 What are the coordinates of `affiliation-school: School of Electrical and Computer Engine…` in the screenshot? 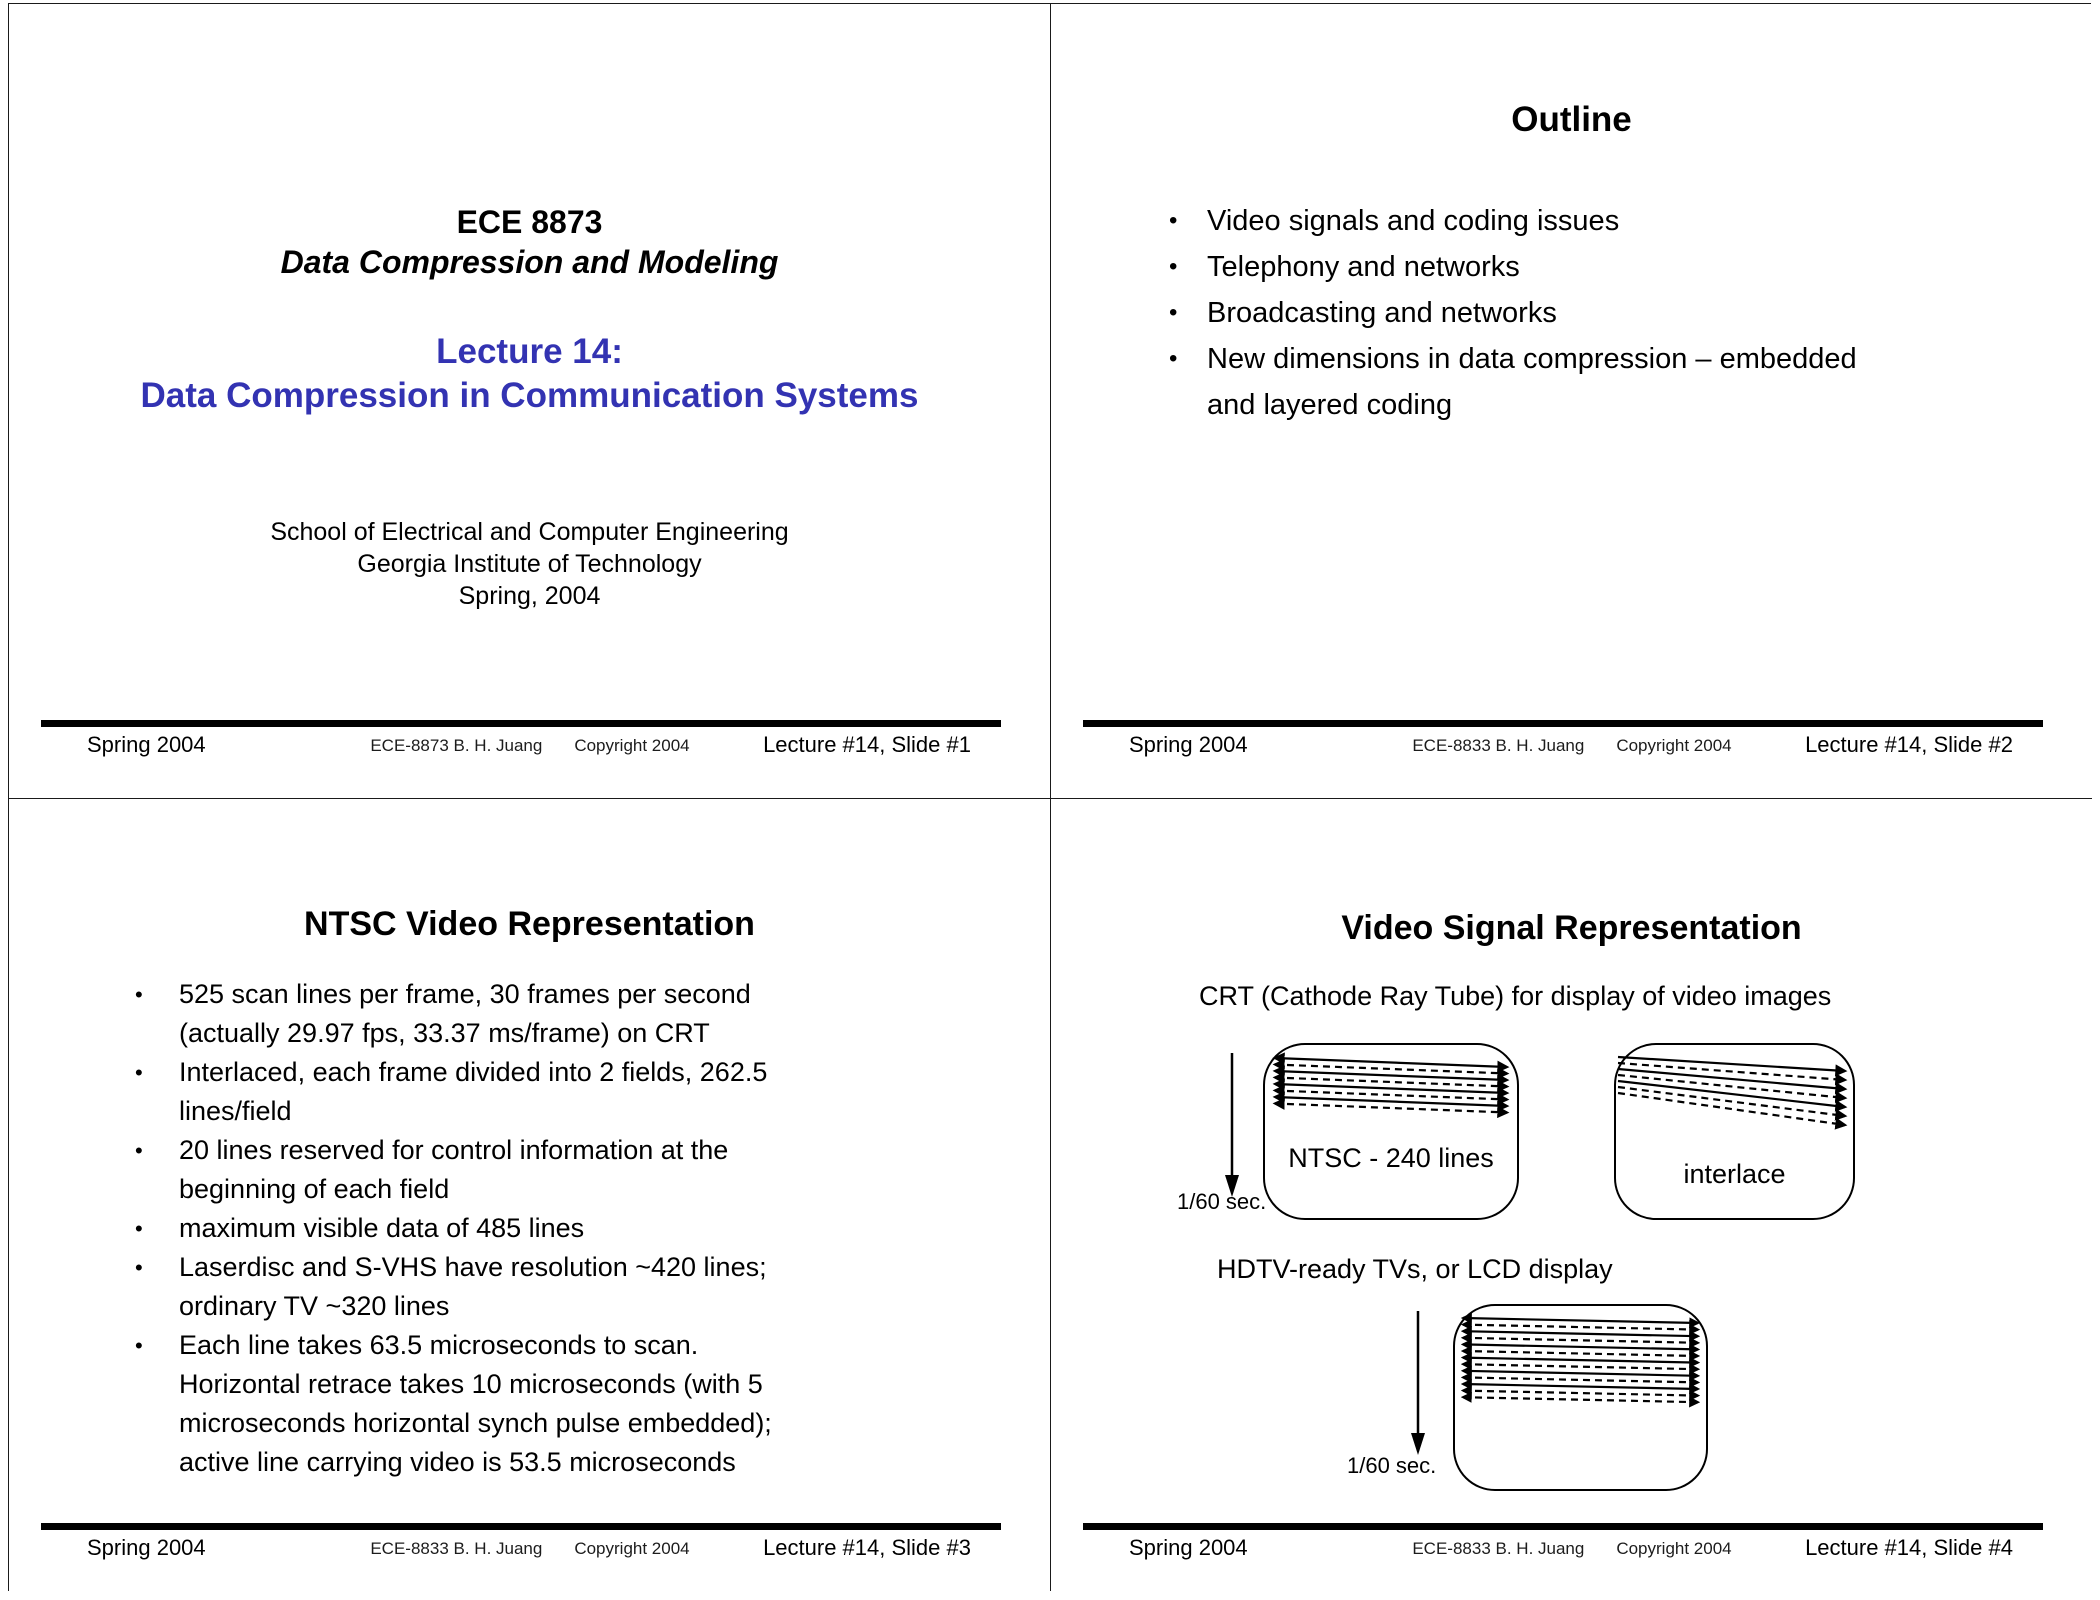 It's located at (529, 532).